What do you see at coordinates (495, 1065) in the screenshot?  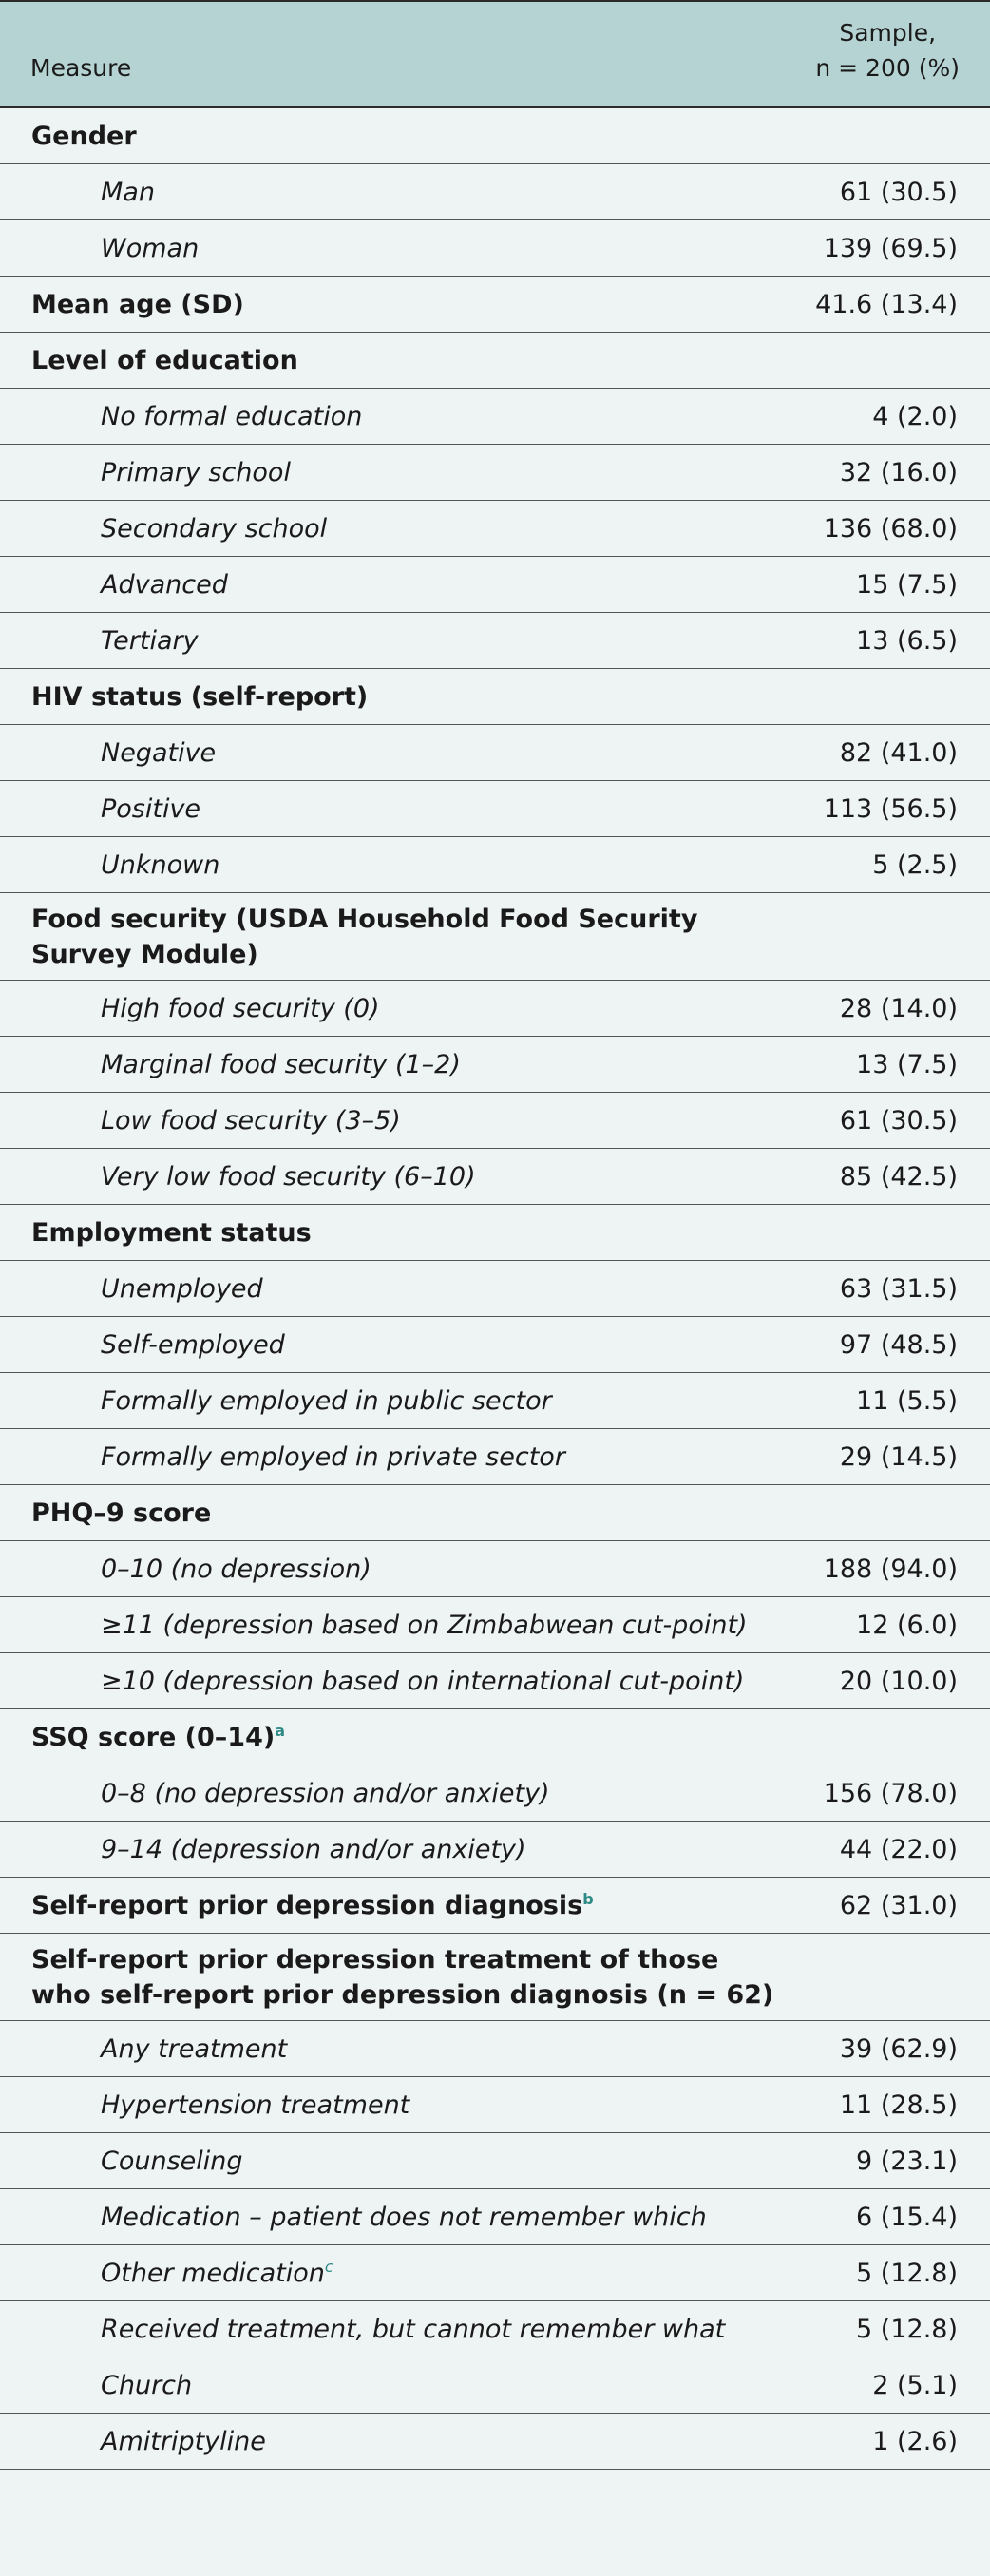 I see `table-row: Marginal food security (1–2) 13 (7.5)` at bounding box center [495, 1065].